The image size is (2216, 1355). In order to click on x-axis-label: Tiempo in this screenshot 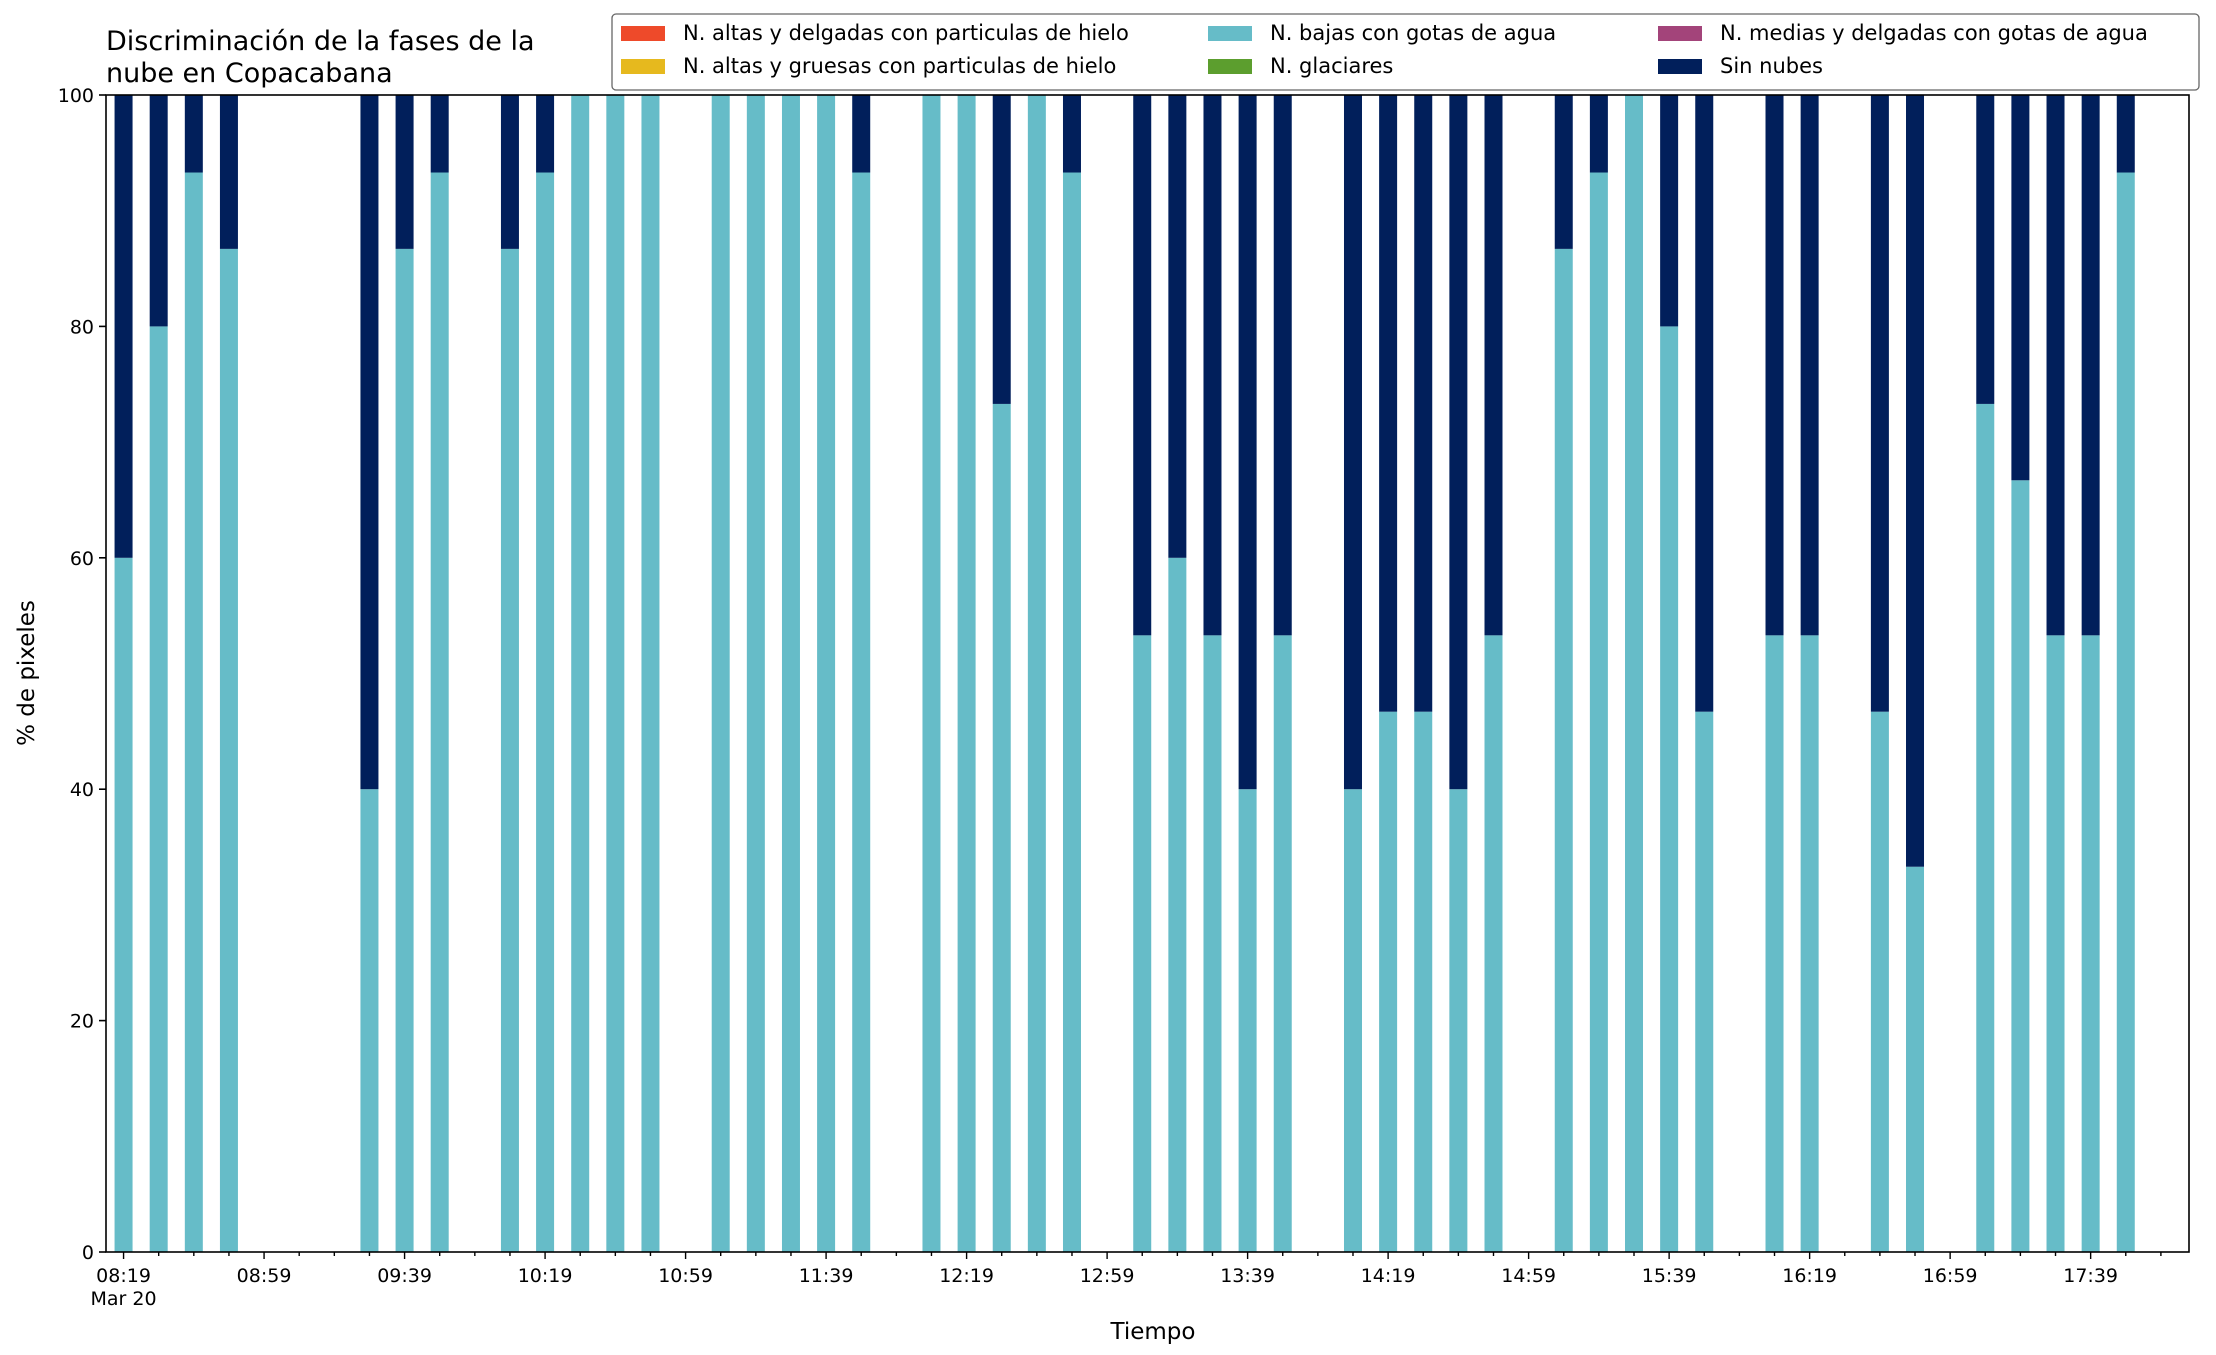, I will do `click(1153, 1332)`.